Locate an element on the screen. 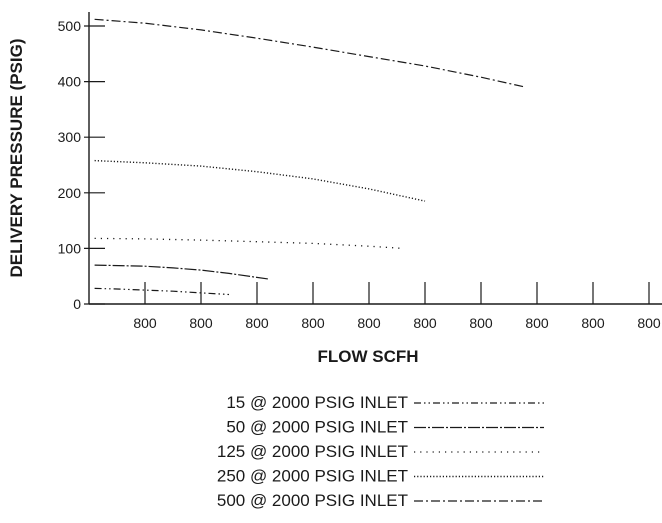 Image resolution: width=662 pixels, height=523 pixels. x-ticks: 800800800800800800800800800800800 is located at coordinates (397, 306).